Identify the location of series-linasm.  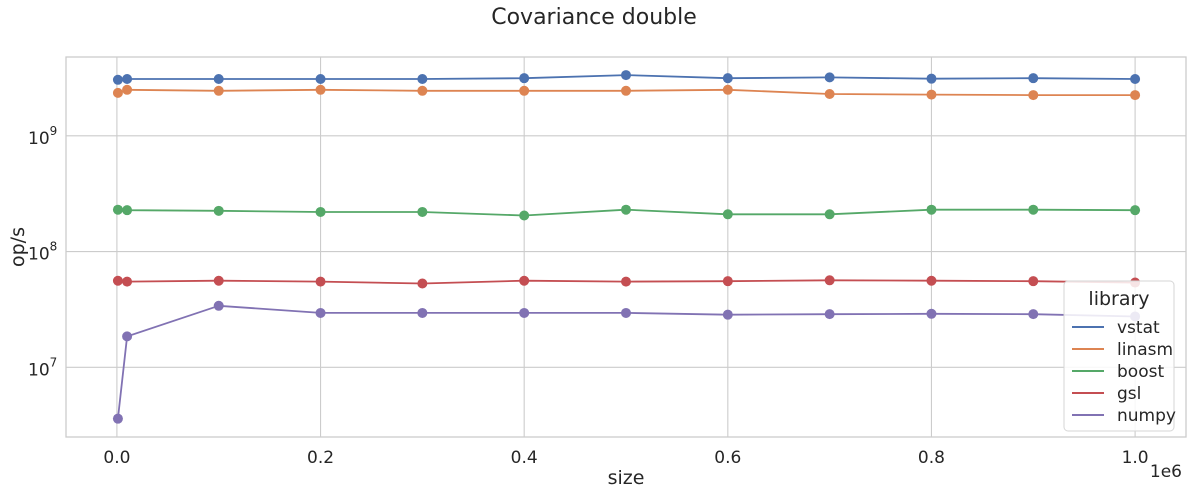
(626, 92).